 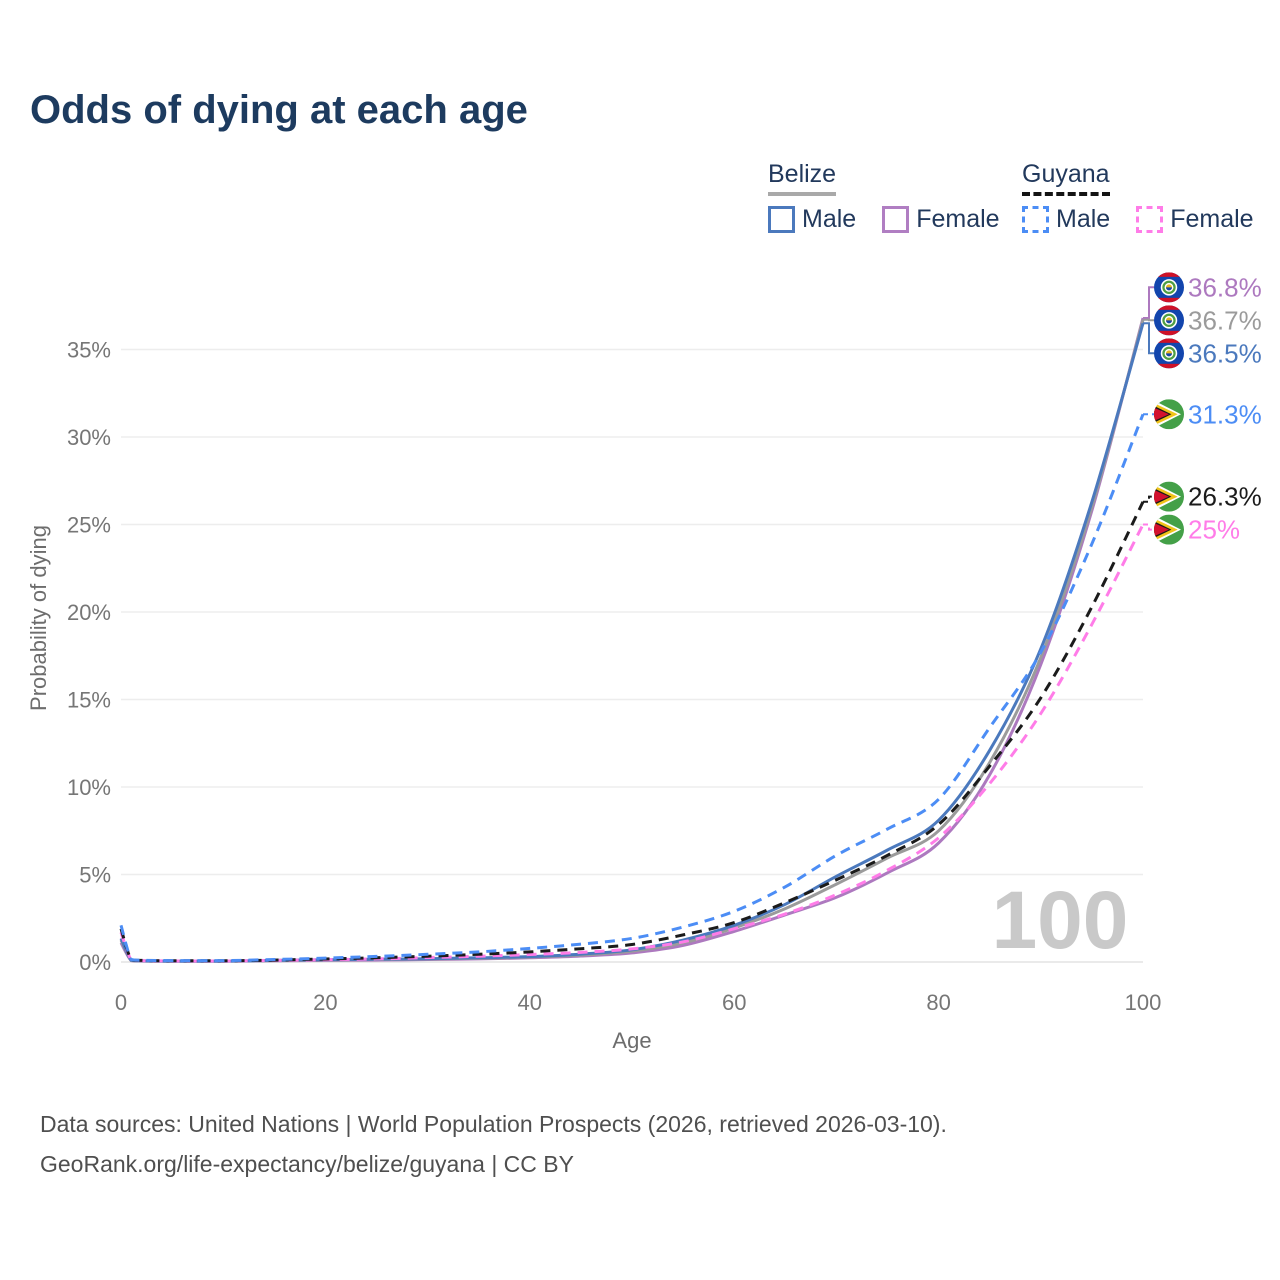 What do you see at coordinates (884, 197) in the screenshot?
I see `legend-group-belize: Belize Male Female` at bounding box center [884, 197].